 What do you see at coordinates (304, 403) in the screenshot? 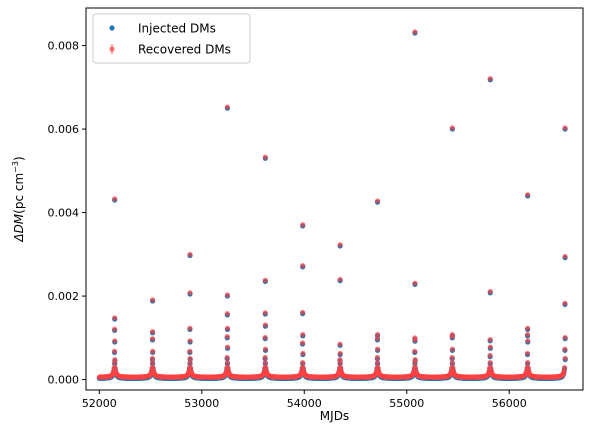
I see `x-tick-label: 54000` at bounding box center [304, 403].